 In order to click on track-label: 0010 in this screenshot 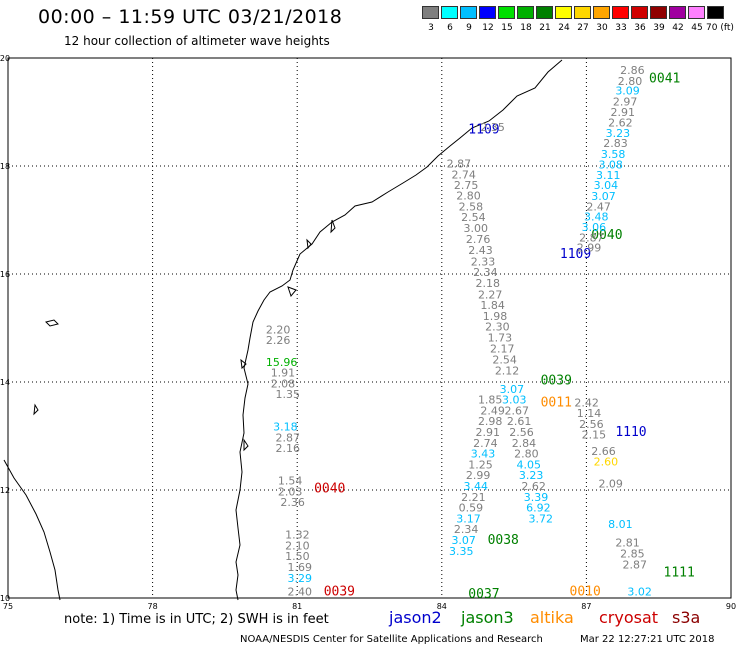, I will do `click(585, 591)`.